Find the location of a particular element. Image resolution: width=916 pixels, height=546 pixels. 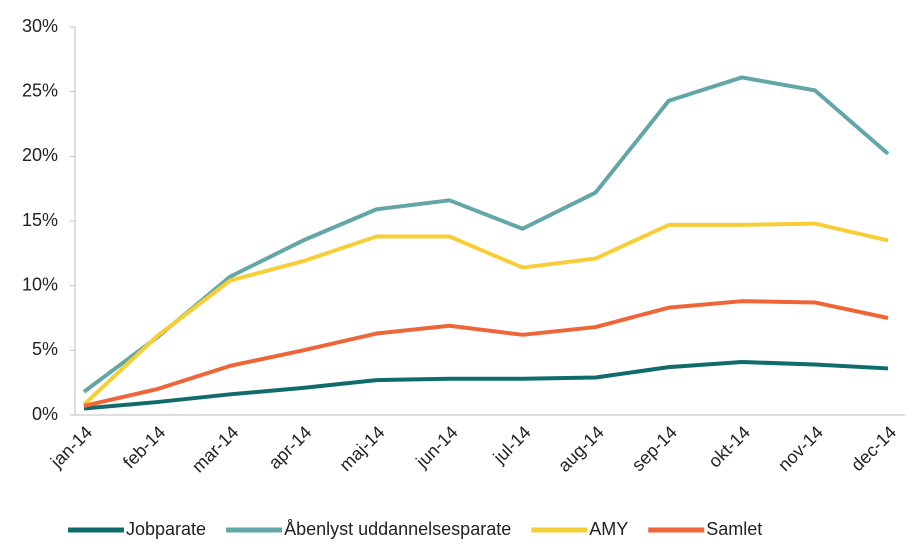

y-tick-label: 10% is located at coordinates (40, 284).